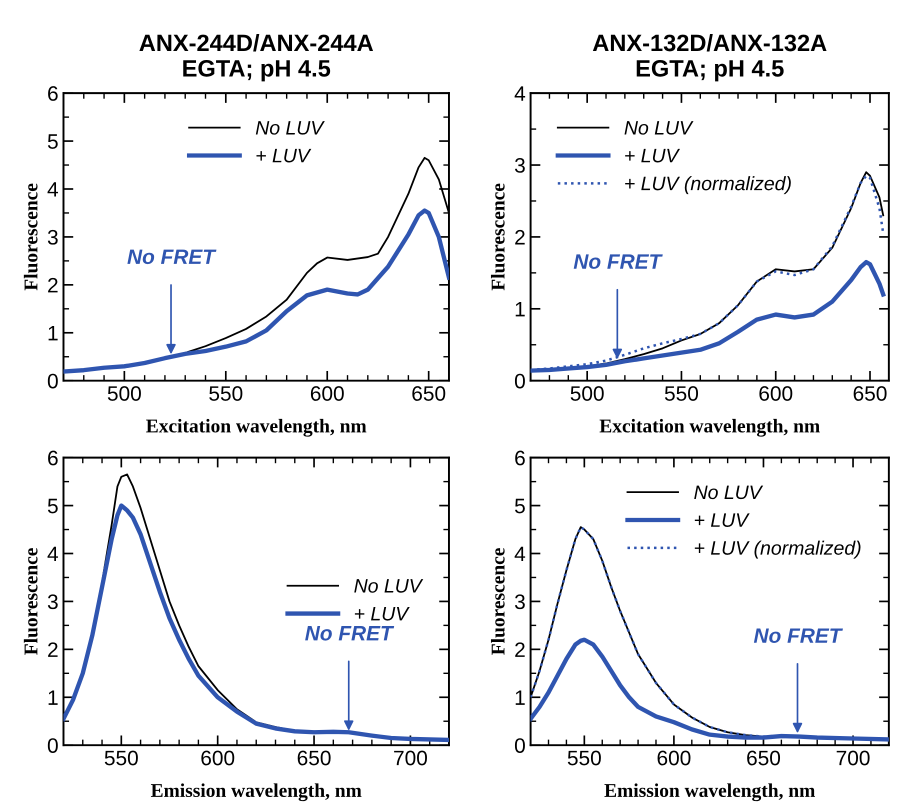 The height and width of the screenshot is (810, 907). I want to click on chart-title: ANX-132D/ANX-132A EGTA; pH 4.5, so click(709, 58).